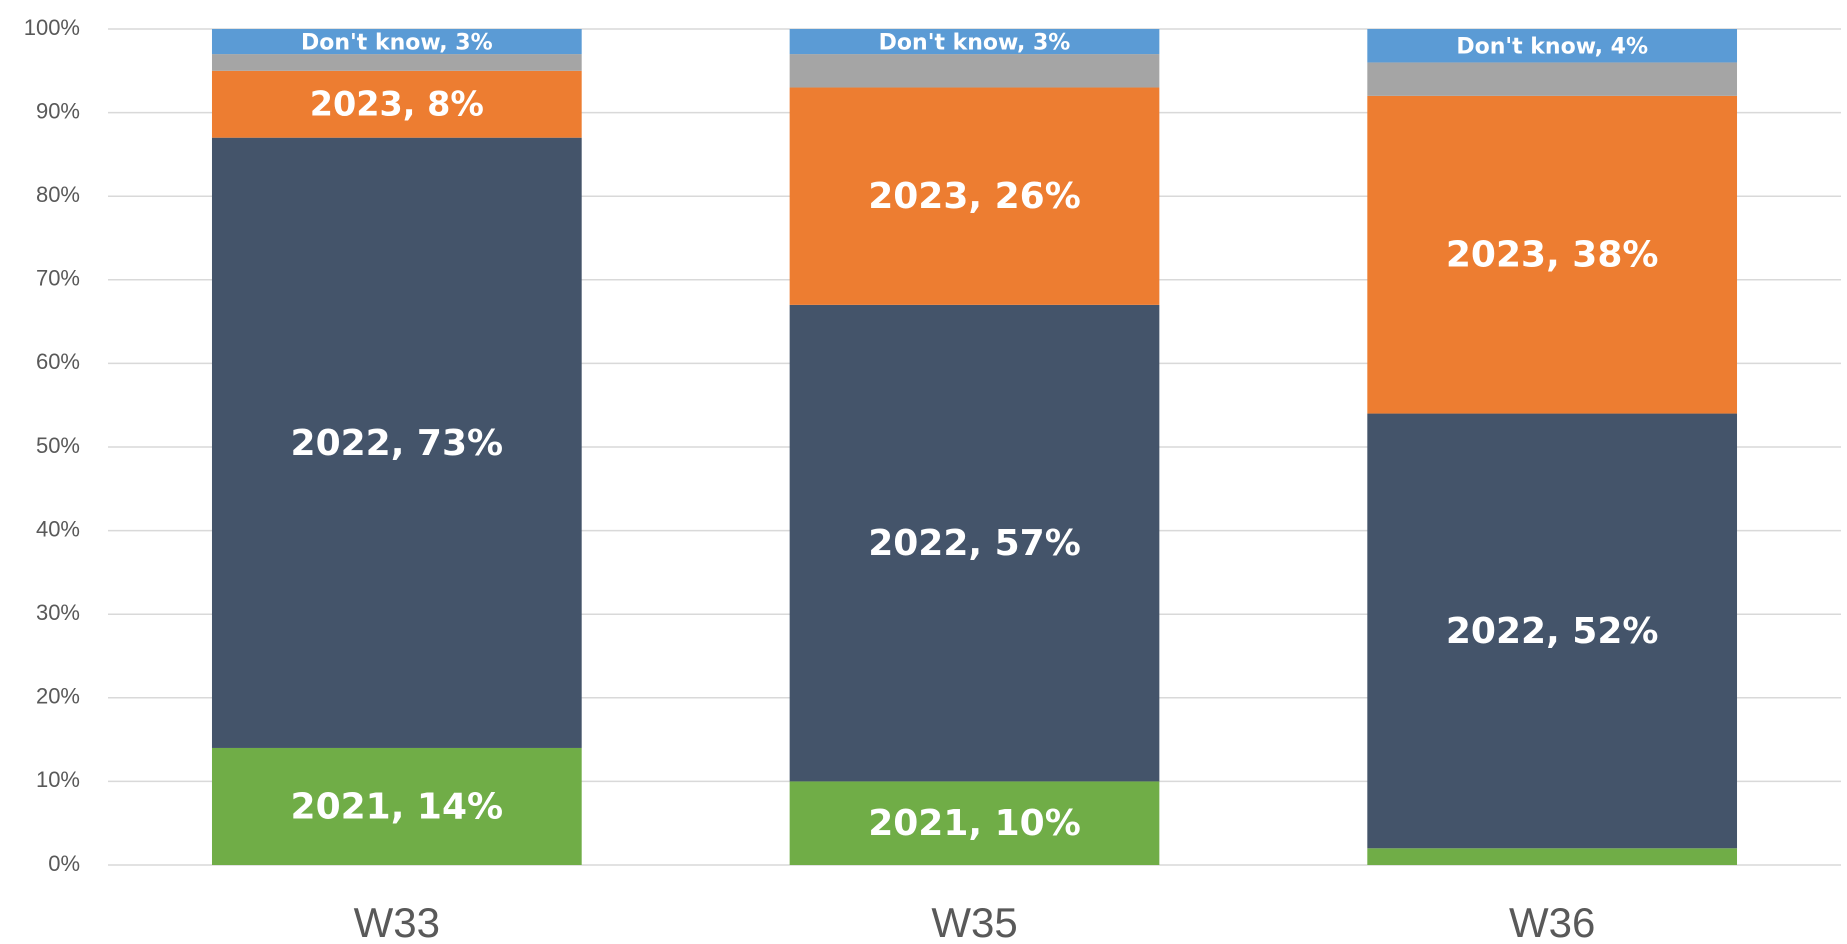 The width and height of the screenshot is (1847, 944). Describe the element at coordinates (52, 27) in the screenshot. I see `y-tick-label: 100%` at that location.